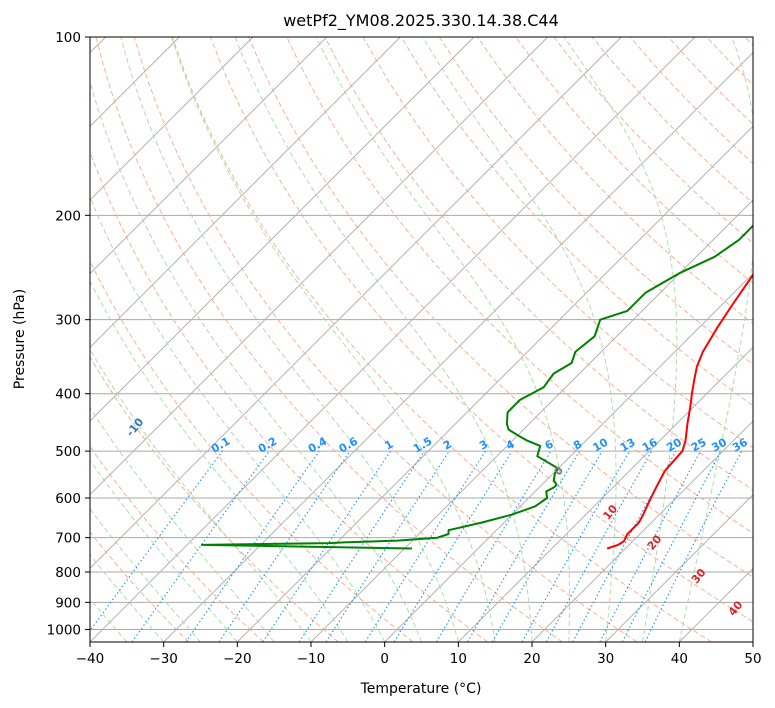 The height and width of the screenshot is (708, 775). What do you see at coordinates (68, 452) in the screenshot?
I see `y-tick-label: 500` at bounding box center [68, 452].